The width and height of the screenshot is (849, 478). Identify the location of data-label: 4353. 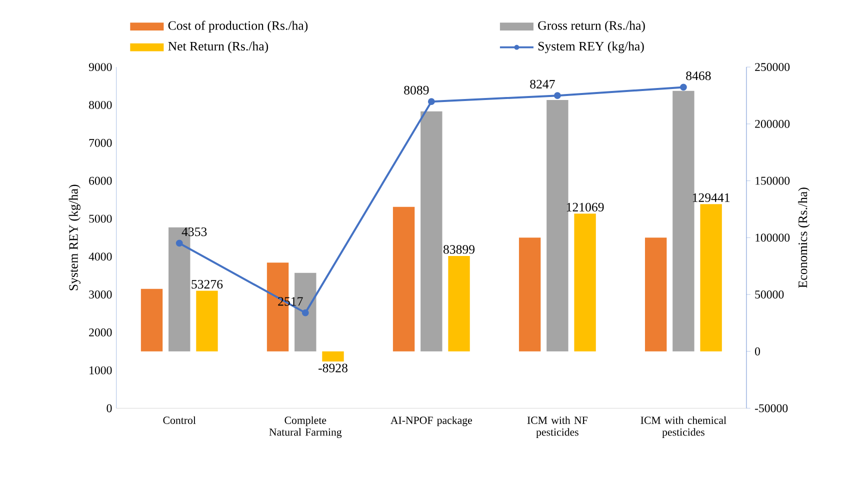
(194, 231).